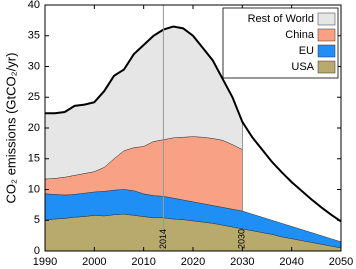 The height and width of the screenshot is (269, 356). Describe the element at coordinates (302, 67) in the screenshot. I see `legend-label: USA` at that location.